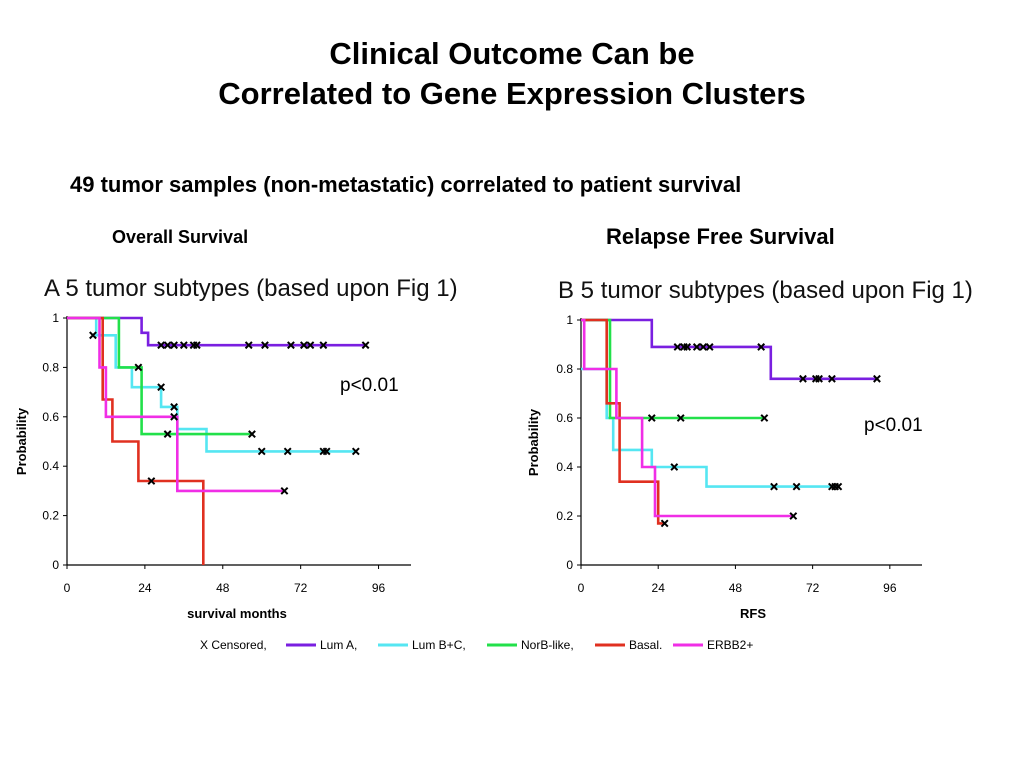 This screenshot has width=1024, height=768. I want to click on panel-a-x-tick-label: 24, so click(145, 588).